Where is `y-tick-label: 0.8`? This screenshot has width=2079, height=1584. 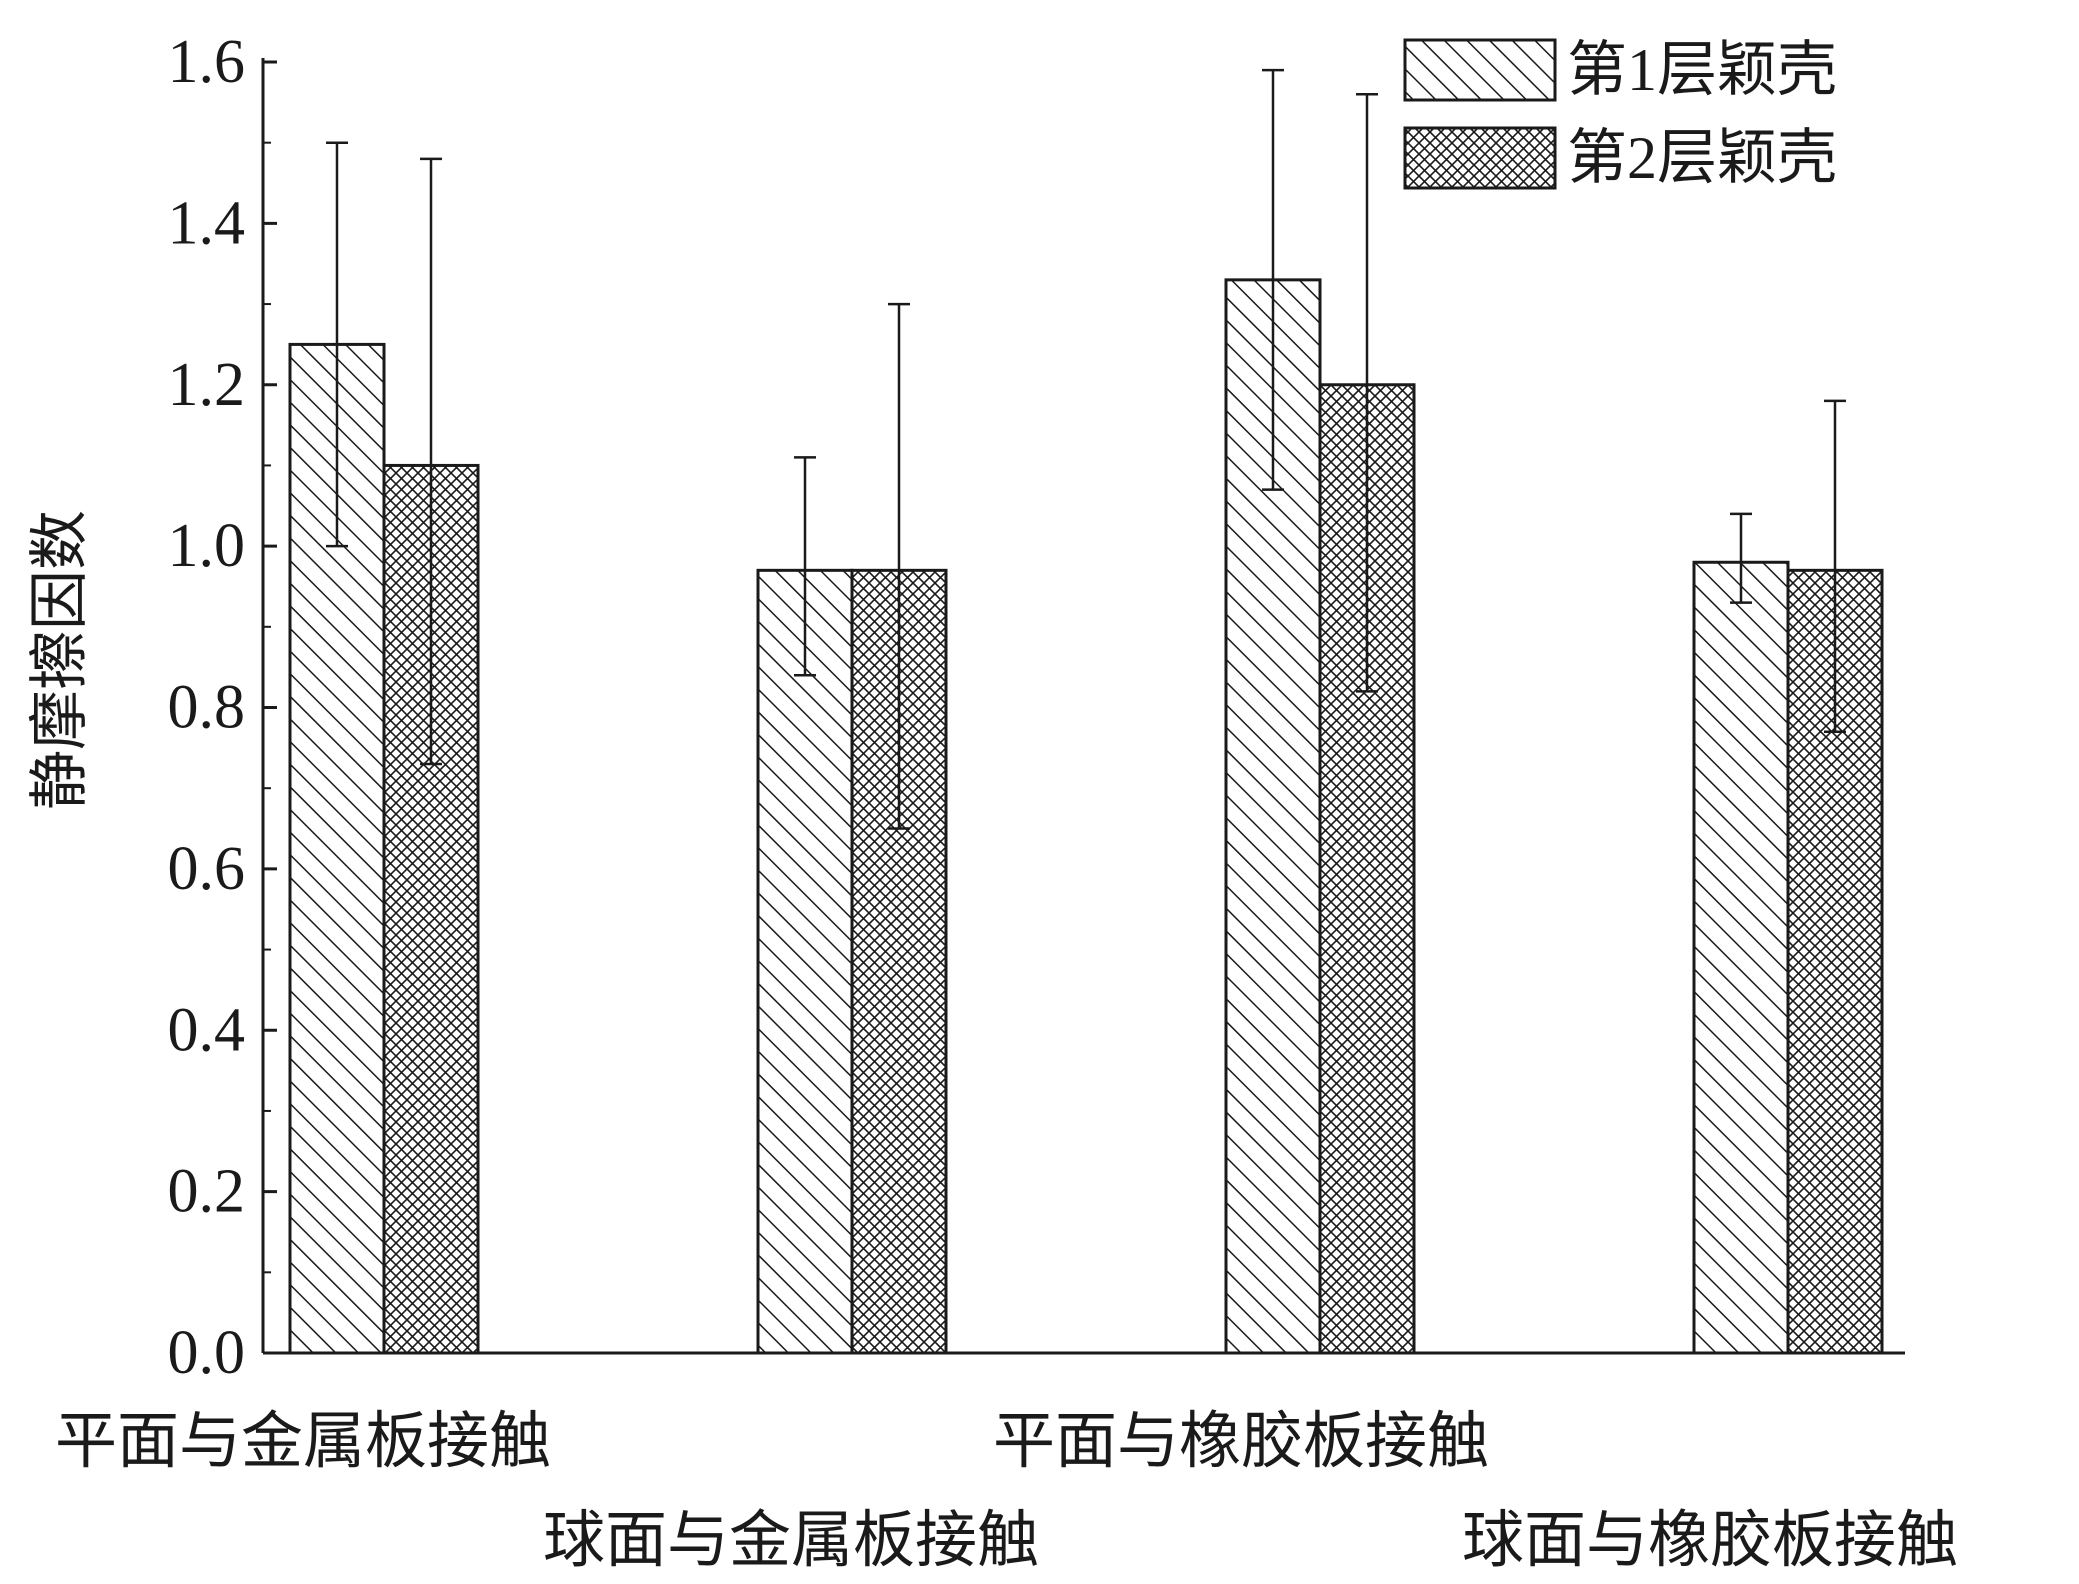
y-tick-label: 0.8 is located at coordinates (207, 708).